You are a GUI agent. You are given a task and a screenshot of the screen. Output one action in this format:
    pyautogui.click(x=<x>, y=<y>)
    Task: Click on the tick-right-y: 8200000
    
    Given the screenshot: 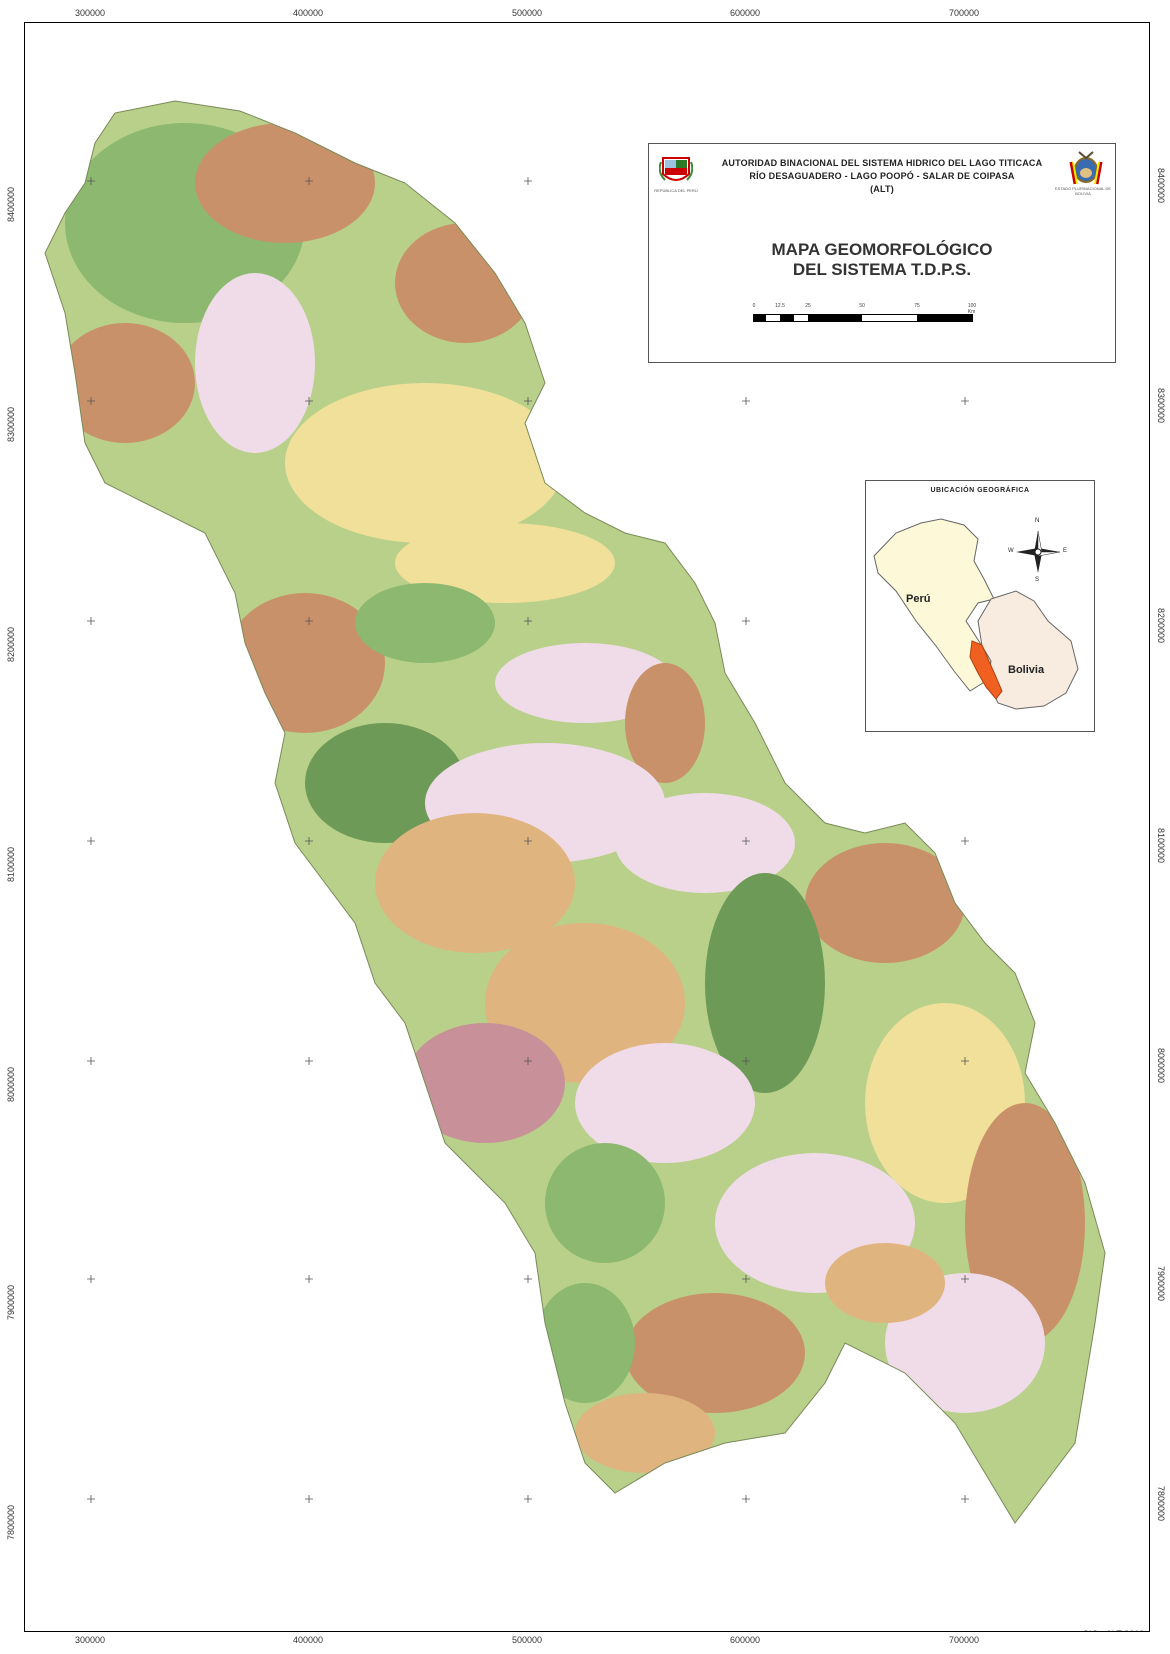 What is the action you would take?
    pyautogui.click(x=1161, y=626)
    